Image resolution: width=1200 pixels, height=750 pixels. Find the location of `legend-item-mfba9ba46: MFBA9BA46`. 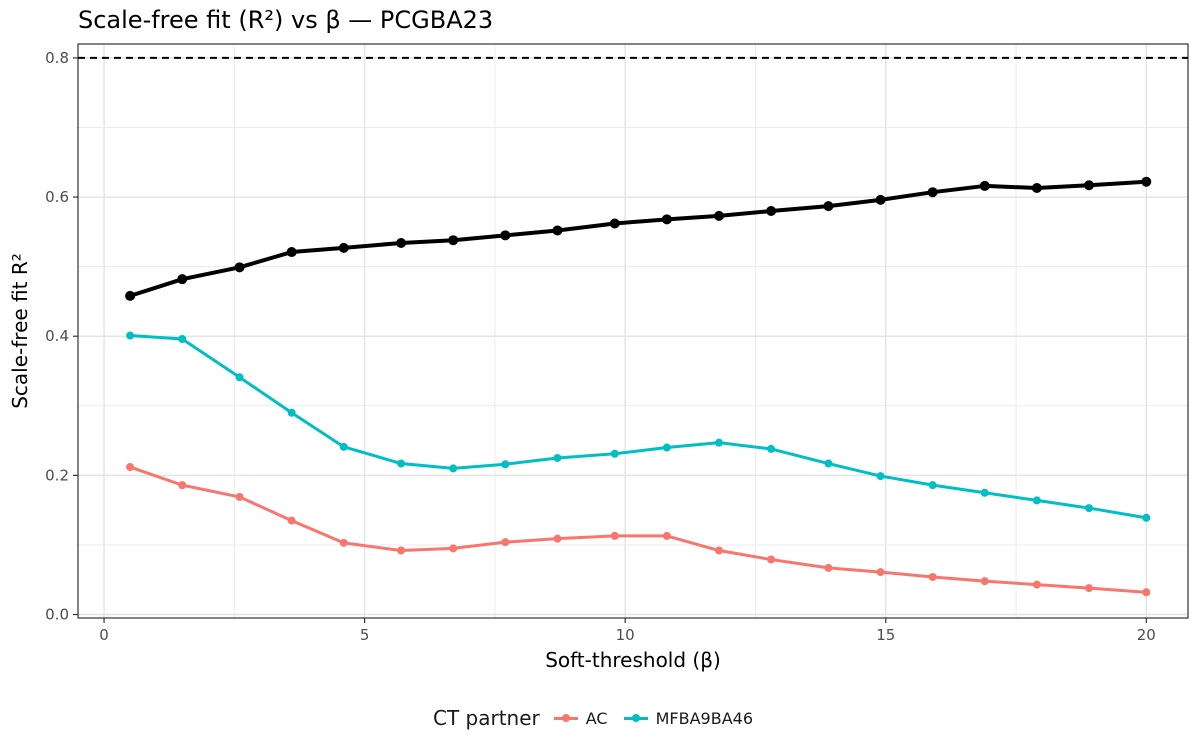

legend-item-mfba9ba46: MFBA9BA46 is located at coordinates (687, 718).